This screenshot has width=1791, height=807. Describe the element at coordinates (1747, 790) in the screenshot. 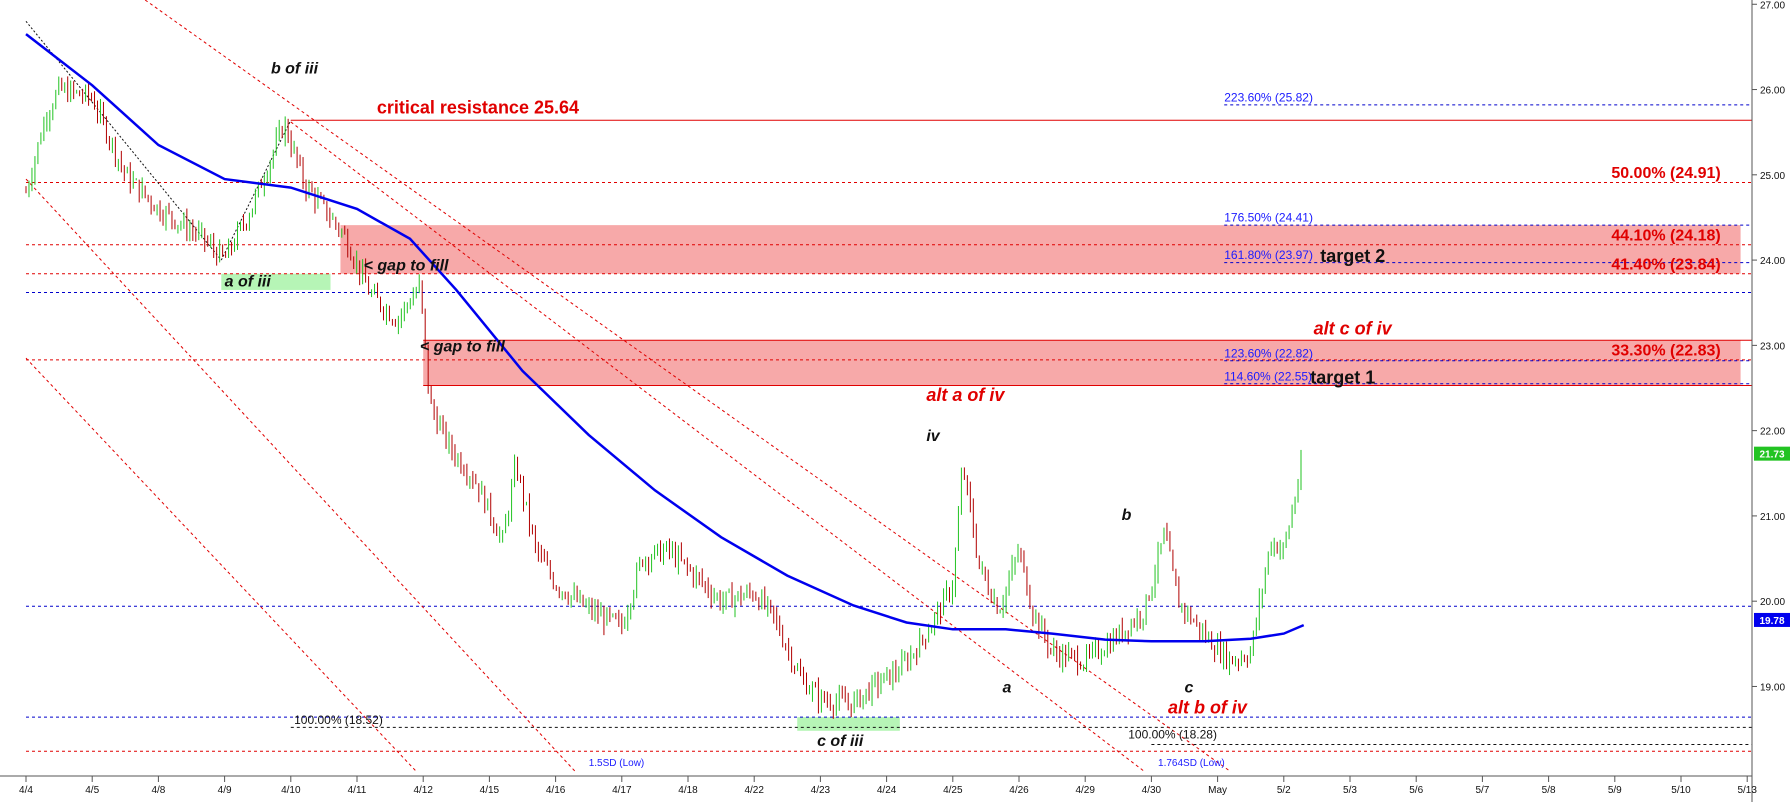

I see `x-tick-label: 5/13` at that location.